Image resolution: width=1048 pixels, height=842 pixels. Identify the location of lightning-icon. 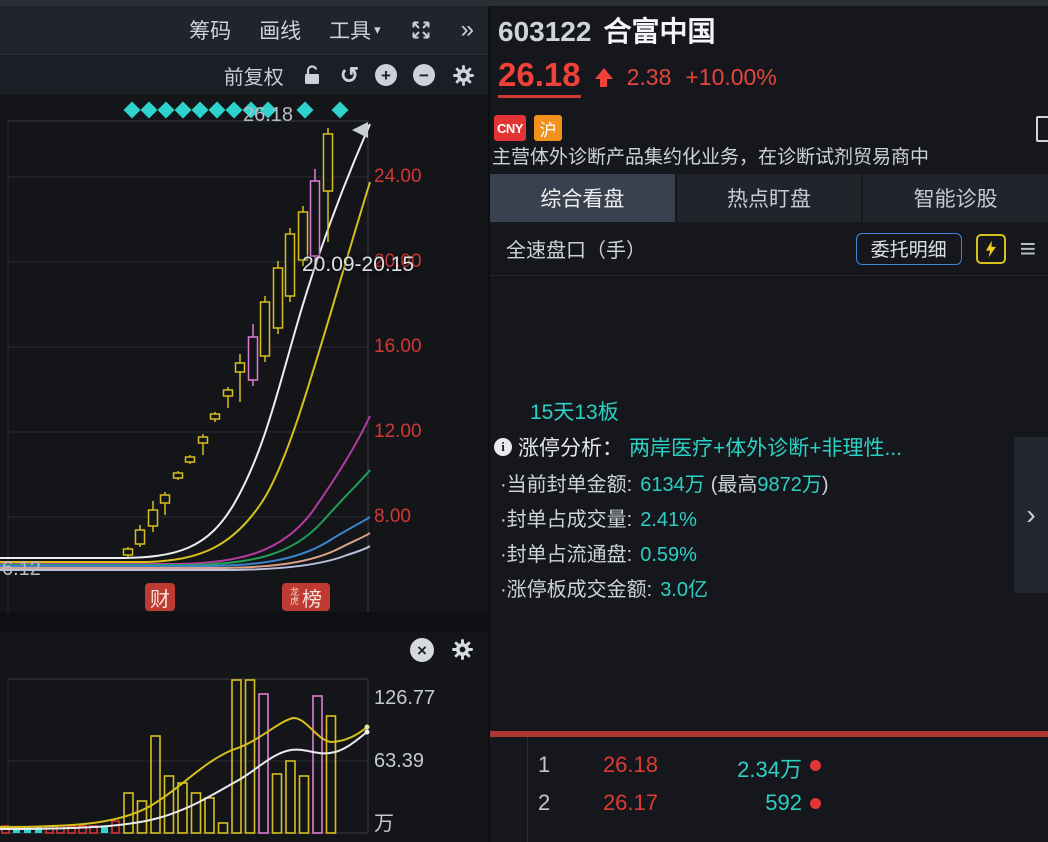
(990, 248).